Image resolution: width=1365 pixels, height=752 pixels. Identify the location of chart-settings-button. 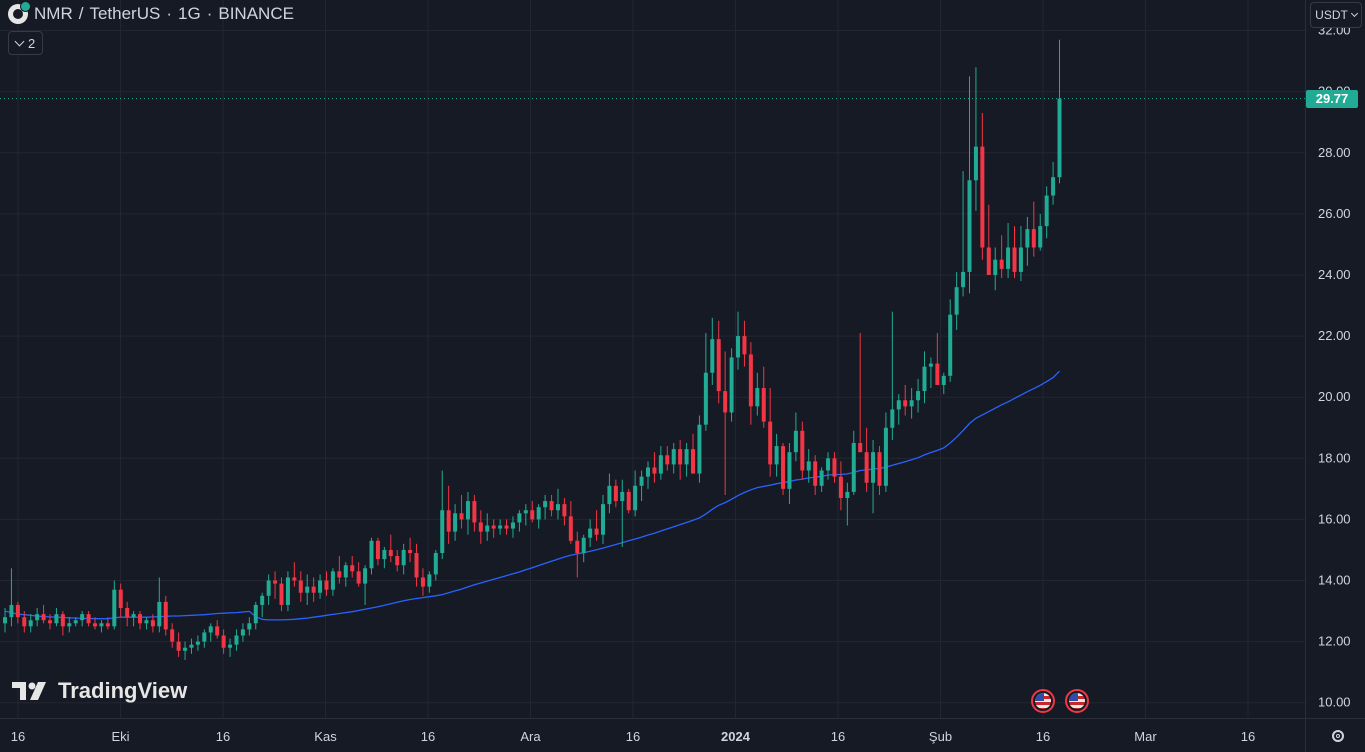
(1338, 736).